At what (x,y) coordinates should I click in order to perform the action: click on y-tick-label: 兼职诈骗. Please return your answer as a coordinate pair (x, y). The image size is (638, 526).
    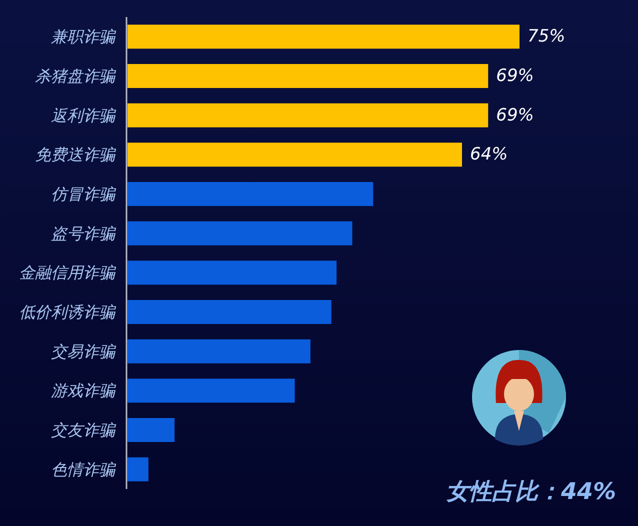
    Looking at the image, I should click on (84, 36).